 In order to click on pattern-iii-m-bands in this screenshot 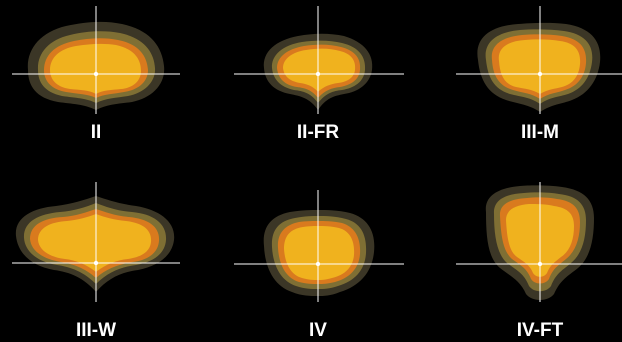, I will do `click(539, 67)`.